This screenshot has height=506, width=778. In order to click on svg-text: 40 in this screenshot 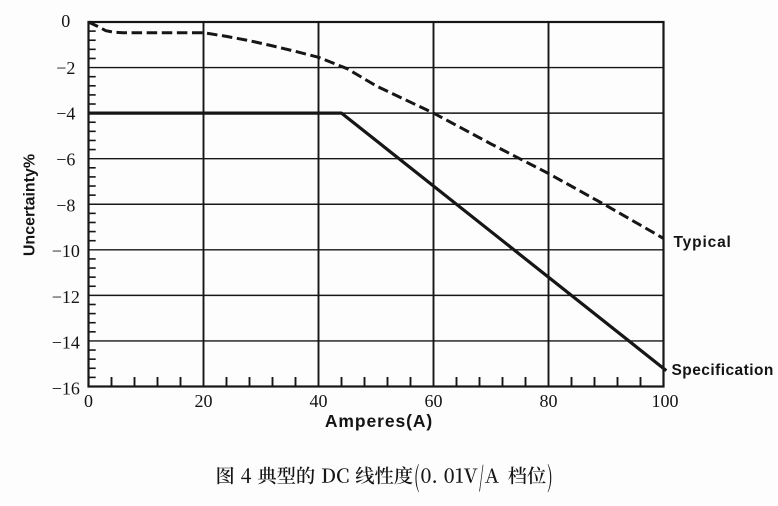, I will do `click(319, 401)`.